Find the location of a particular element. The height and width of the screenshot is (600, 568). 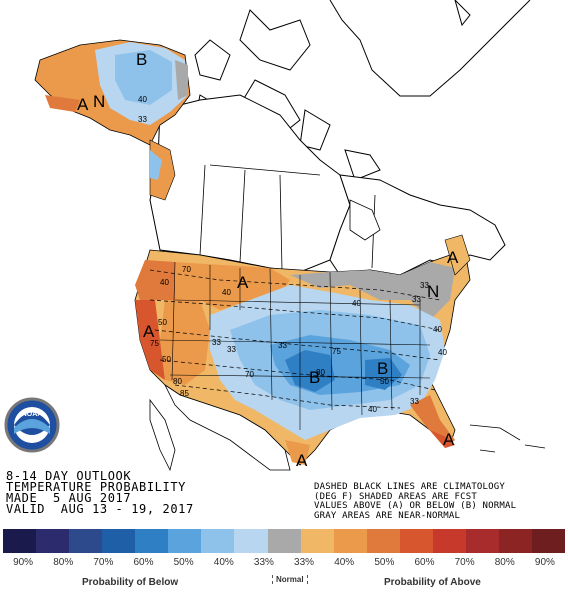

normal-caption: Normal is located at coordinates (290, 579).